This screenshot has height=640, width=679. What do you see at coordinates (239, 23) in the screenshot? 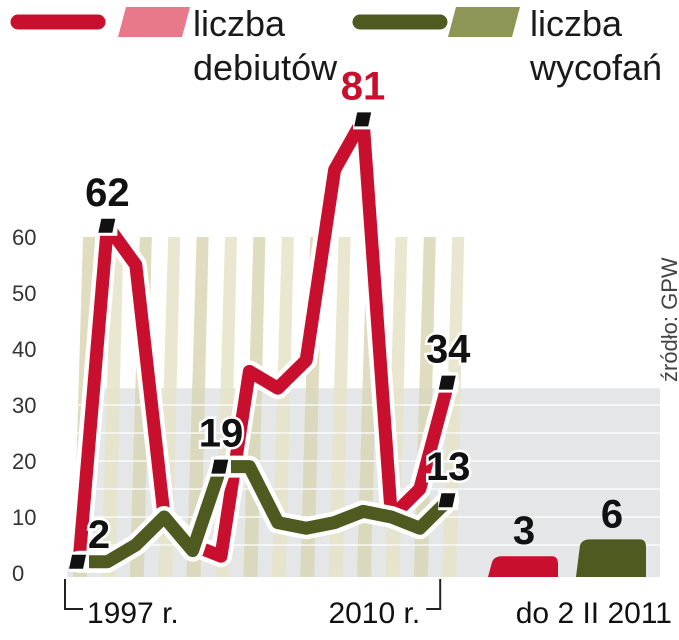
I see `legend-label-debiuty-line1: liczba` at bounding box center [239, 23].